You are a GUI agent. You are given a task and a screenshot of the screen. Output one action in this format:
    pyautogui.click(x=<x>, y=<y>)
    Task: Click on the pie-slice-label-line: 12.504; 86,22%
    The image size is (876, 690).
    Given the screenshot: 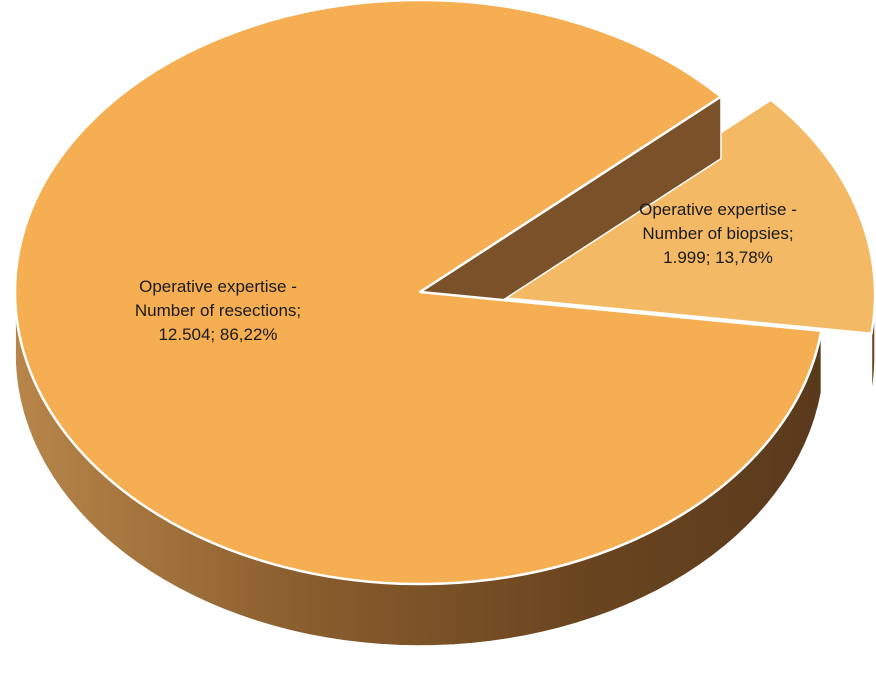 What is the action you would take?
    pyautogui.click(x=217, y=334)
    